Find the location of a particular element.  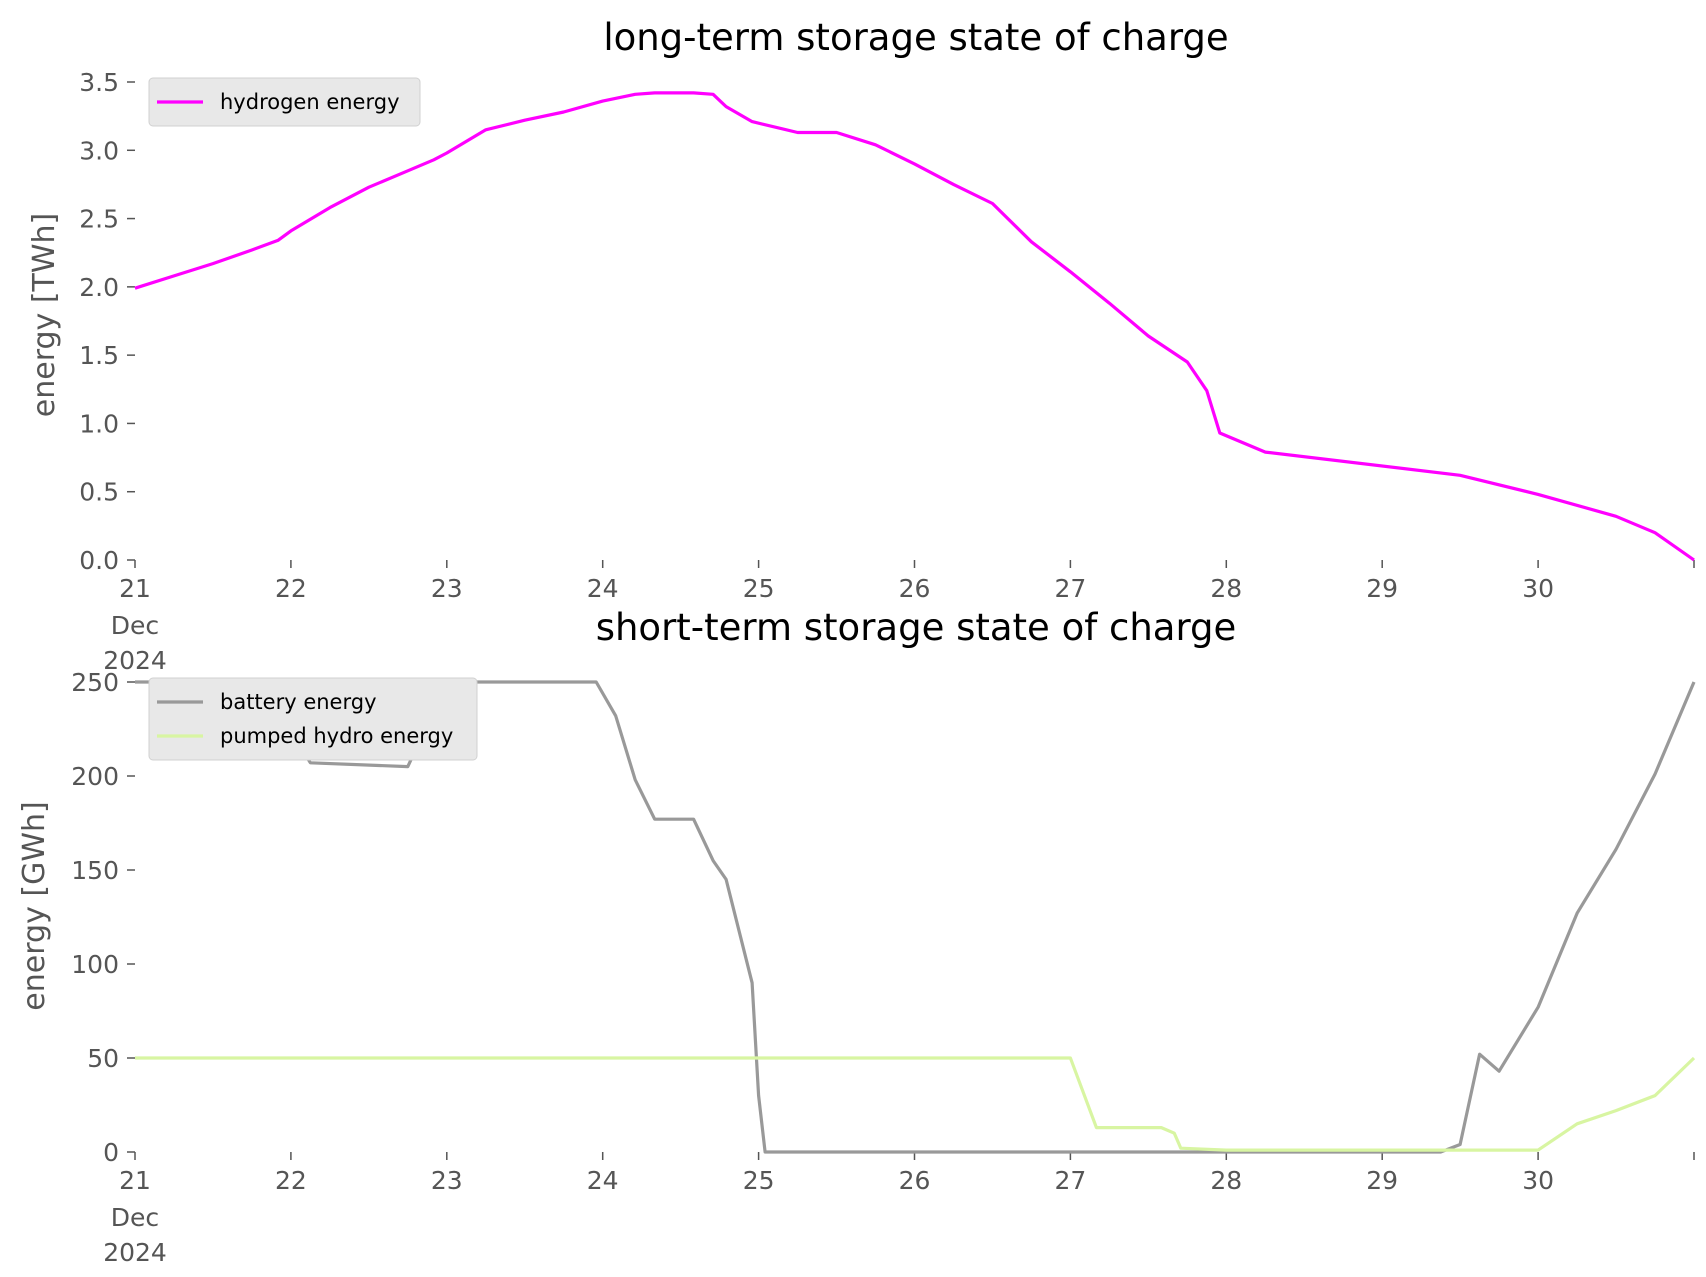

legend: hydrogen energy is located at coordinates (284, 102).